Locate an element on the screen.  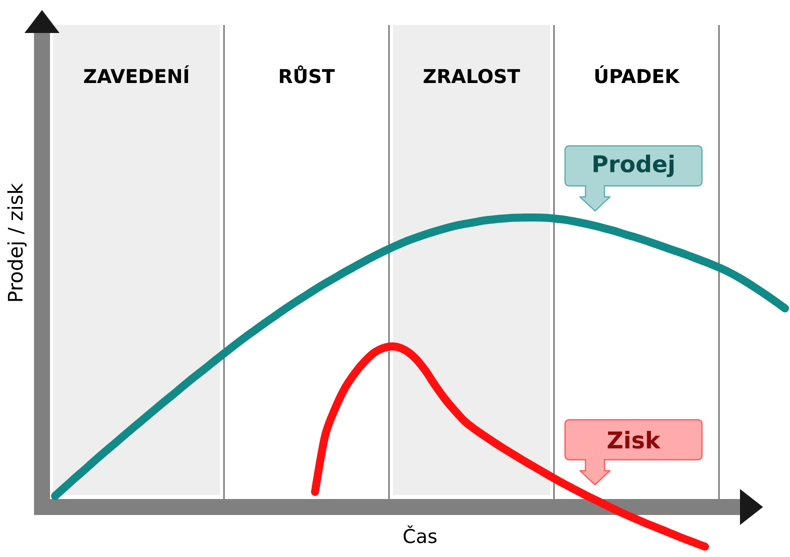
text: ZAVEDENÍ is located at coordinates (137, 74).